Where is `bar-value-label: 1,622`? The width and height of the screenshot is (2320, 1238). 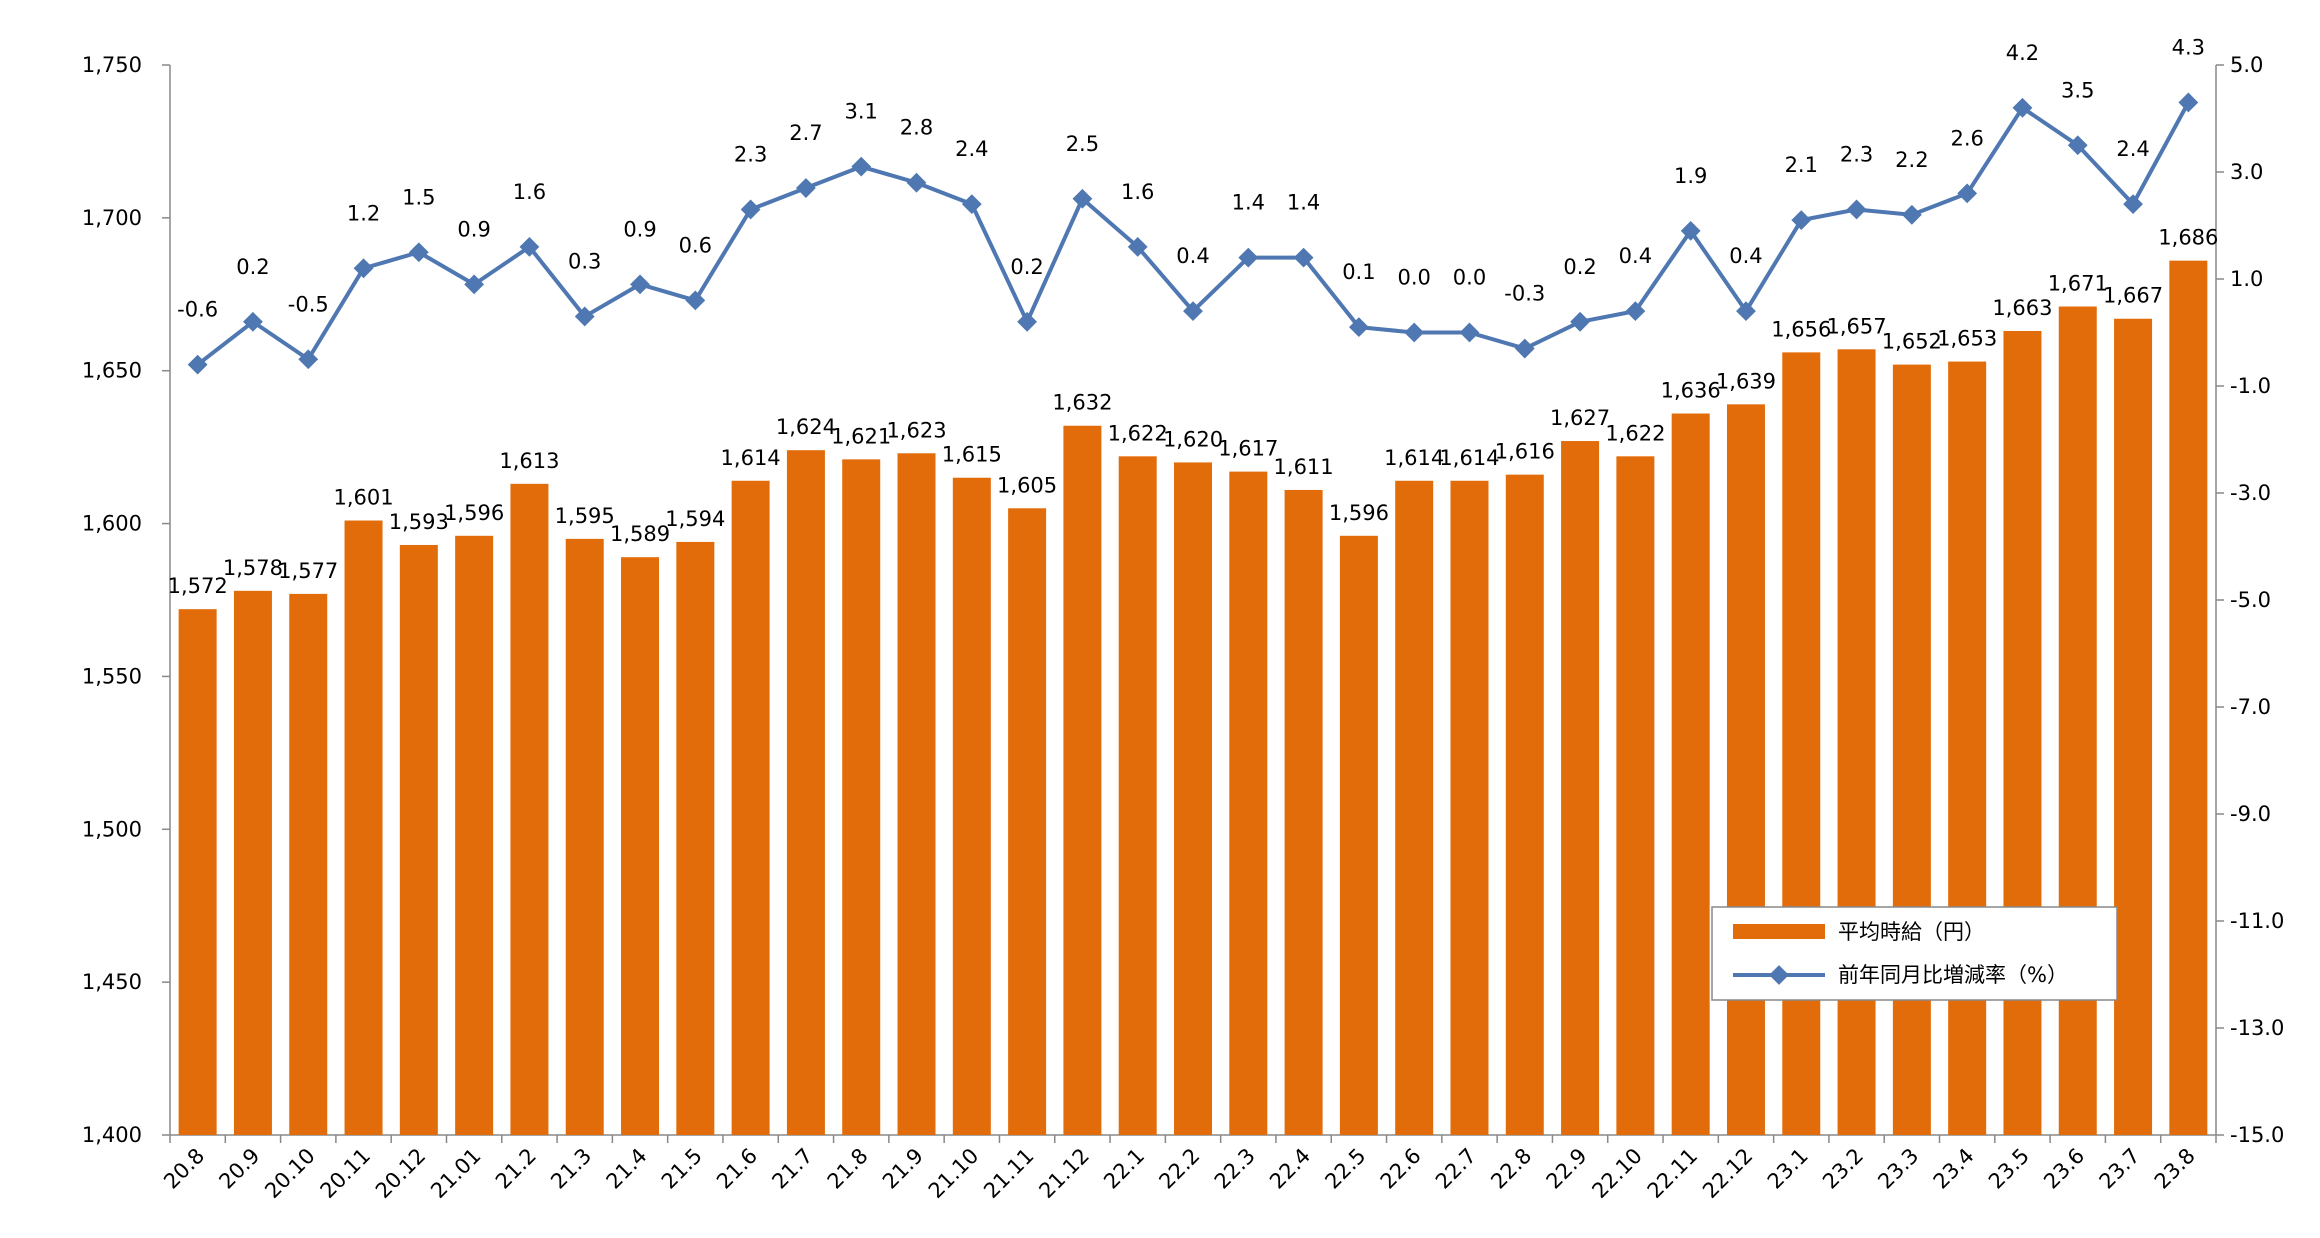
bar-value-label: 1,622 is located at coordinates (1138, 433).